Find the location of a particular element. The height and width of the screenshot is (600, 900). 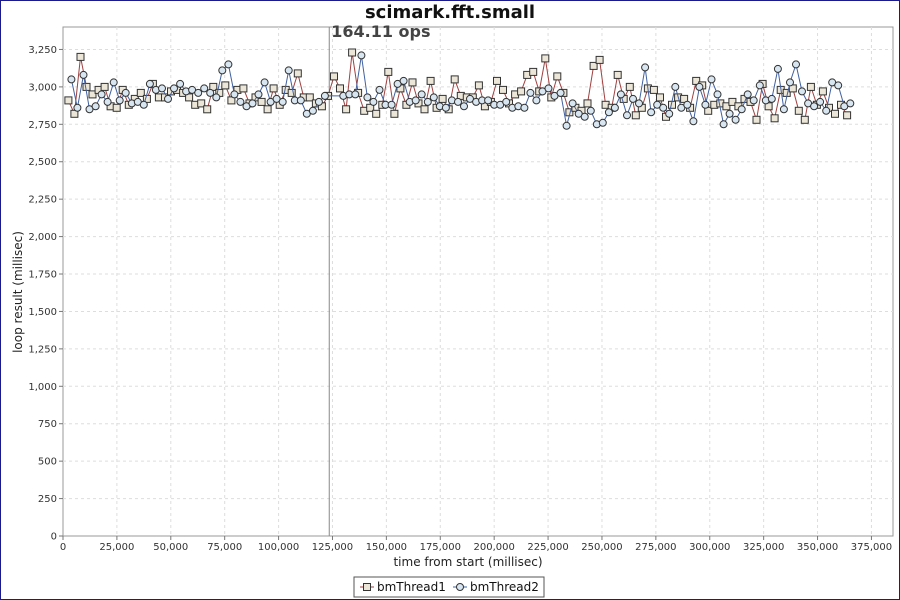

series-layer is located at coordinates (459, 89).